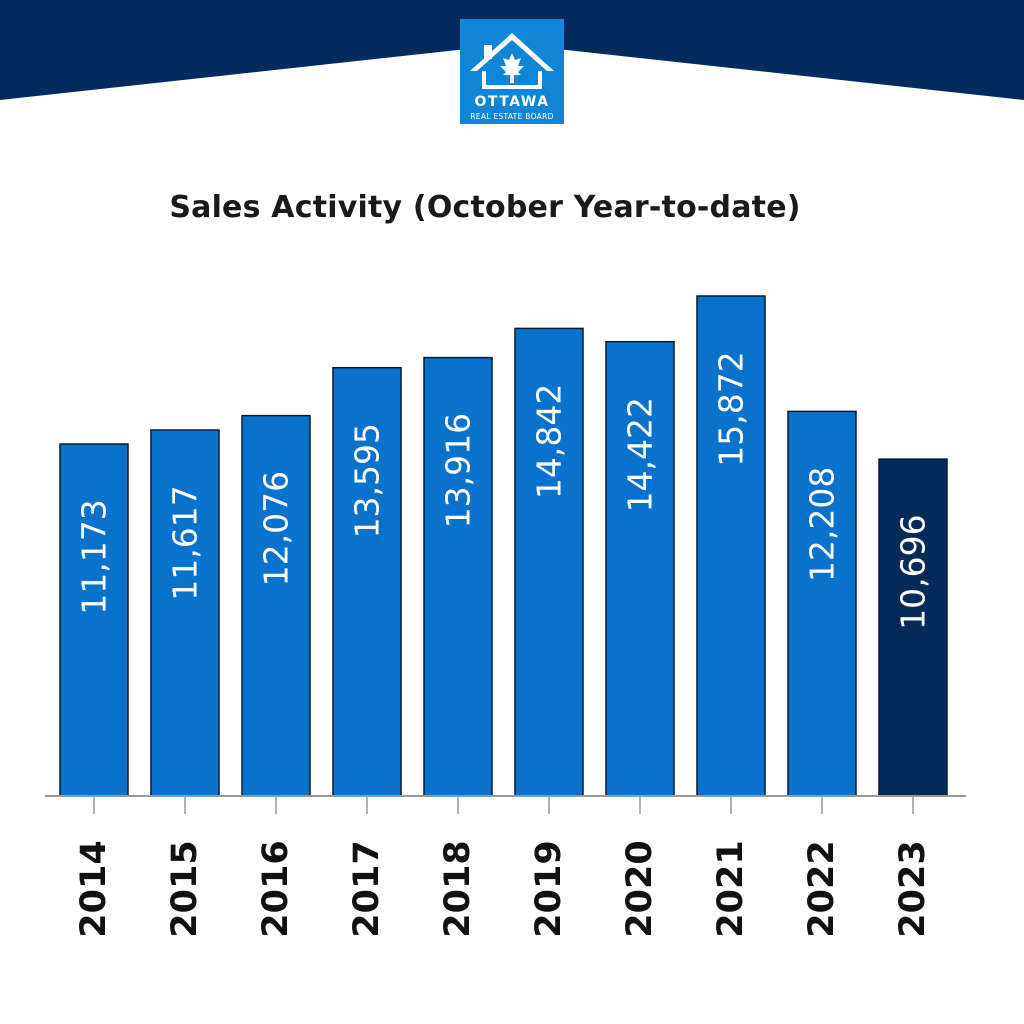  What do you see at coordinates (822, 603) in the screenshot?
I see `bar-2022` at bounding box center [822, 603].